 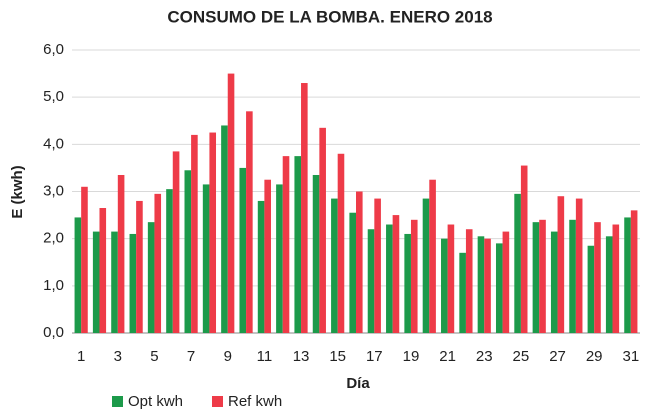 I want to click on y-tick-label: 3,0, so click(x=53, y=190).